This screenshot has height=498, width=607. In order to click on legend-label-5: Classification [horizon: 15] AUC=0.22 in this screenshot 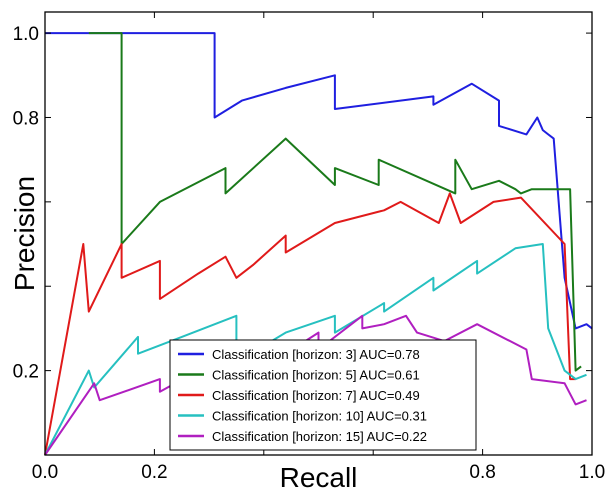, I will do `click(319, 436)`.